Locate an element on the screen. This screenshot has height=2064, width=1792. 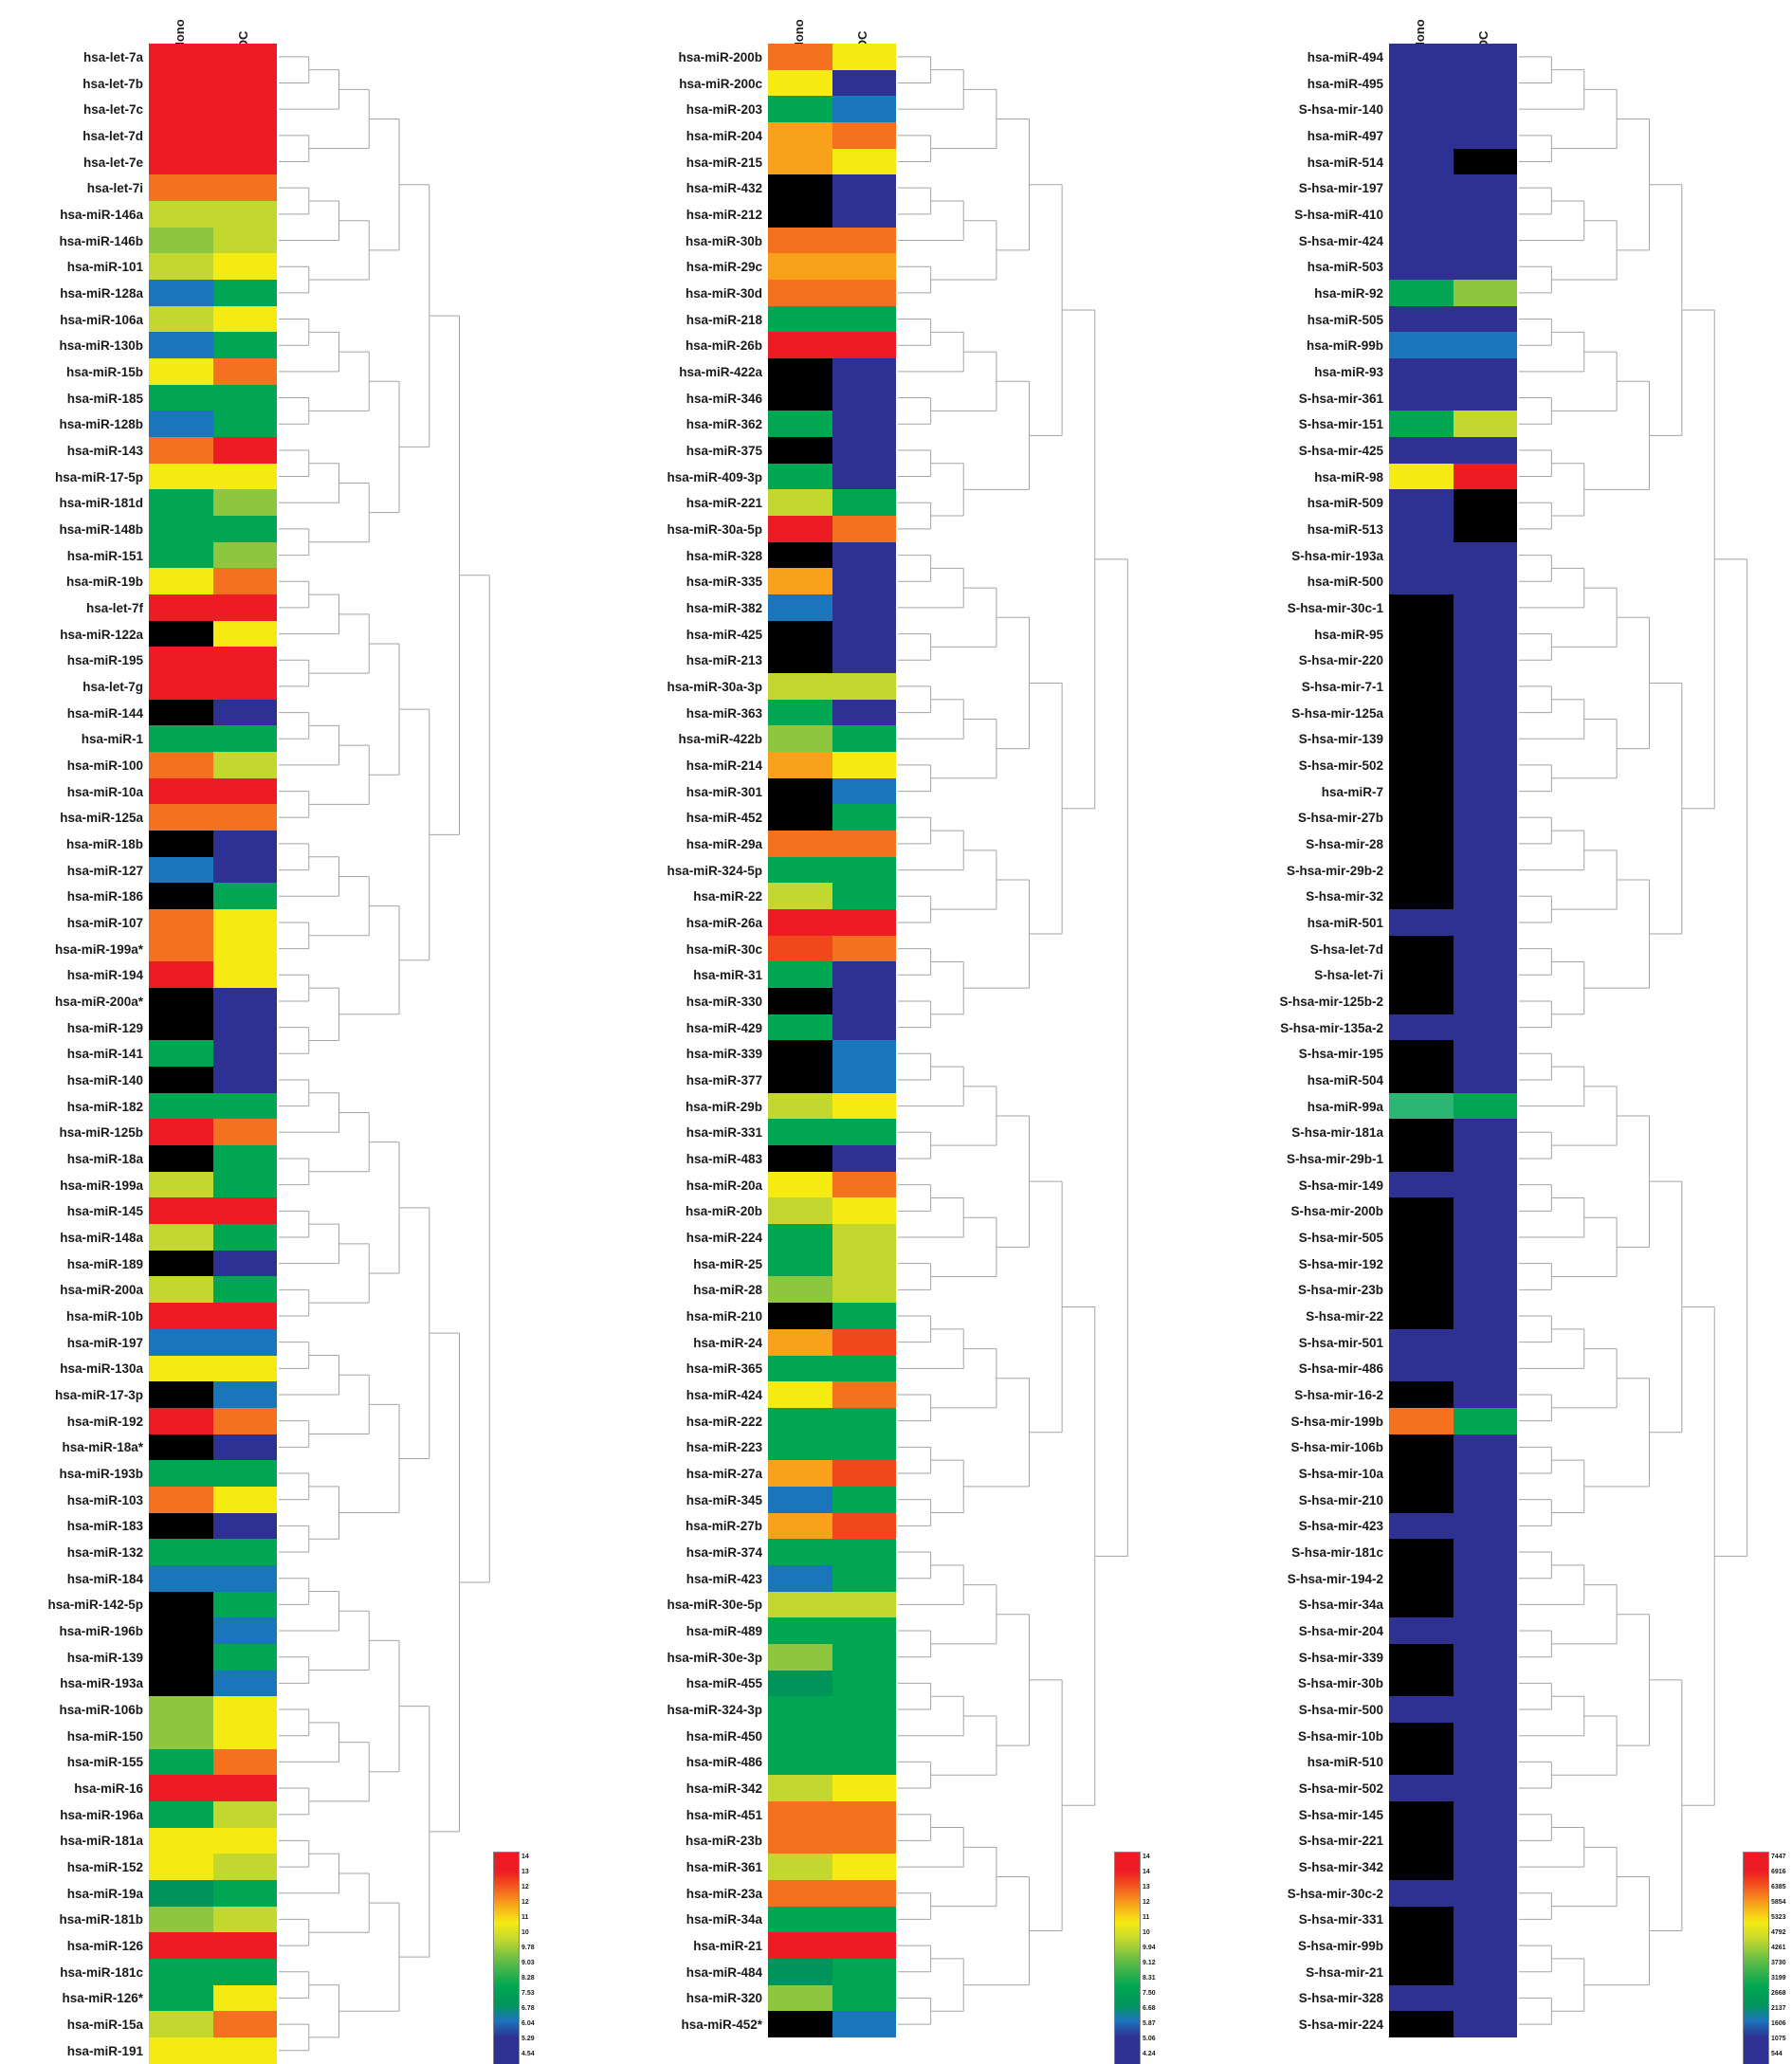
row-label: hsa-miR-215 is located at coordinates (724, 162).